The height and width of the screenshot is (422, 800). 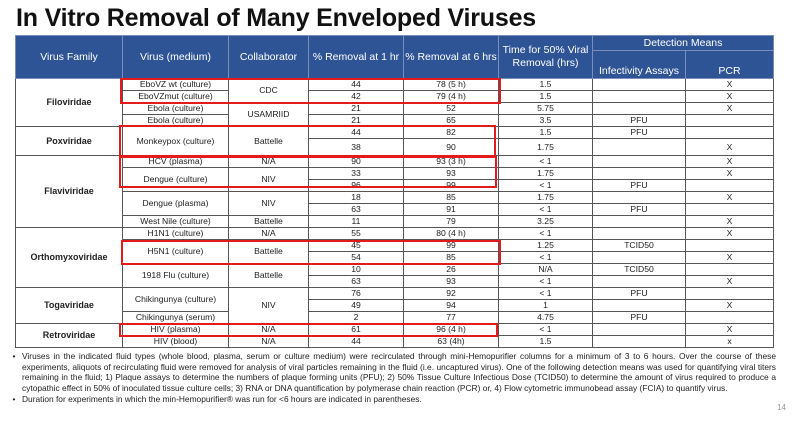 I want to click on removal-1hr-cell: 61, so click(x=356, y=329).